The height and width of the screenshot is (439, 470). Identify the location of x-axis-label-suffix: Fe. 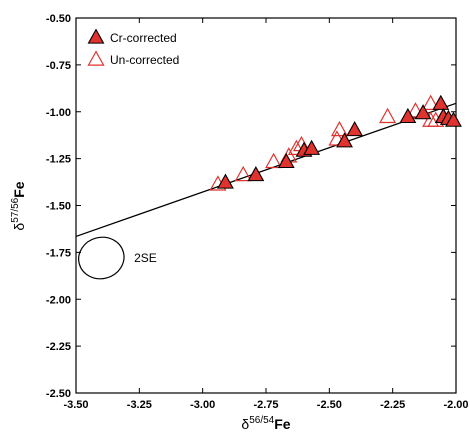
(282, 424).